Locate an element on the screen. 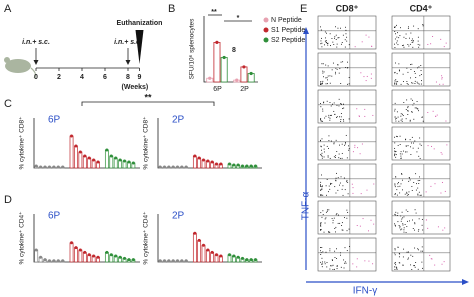  annotation: ** is located at coordinates (148, 97).